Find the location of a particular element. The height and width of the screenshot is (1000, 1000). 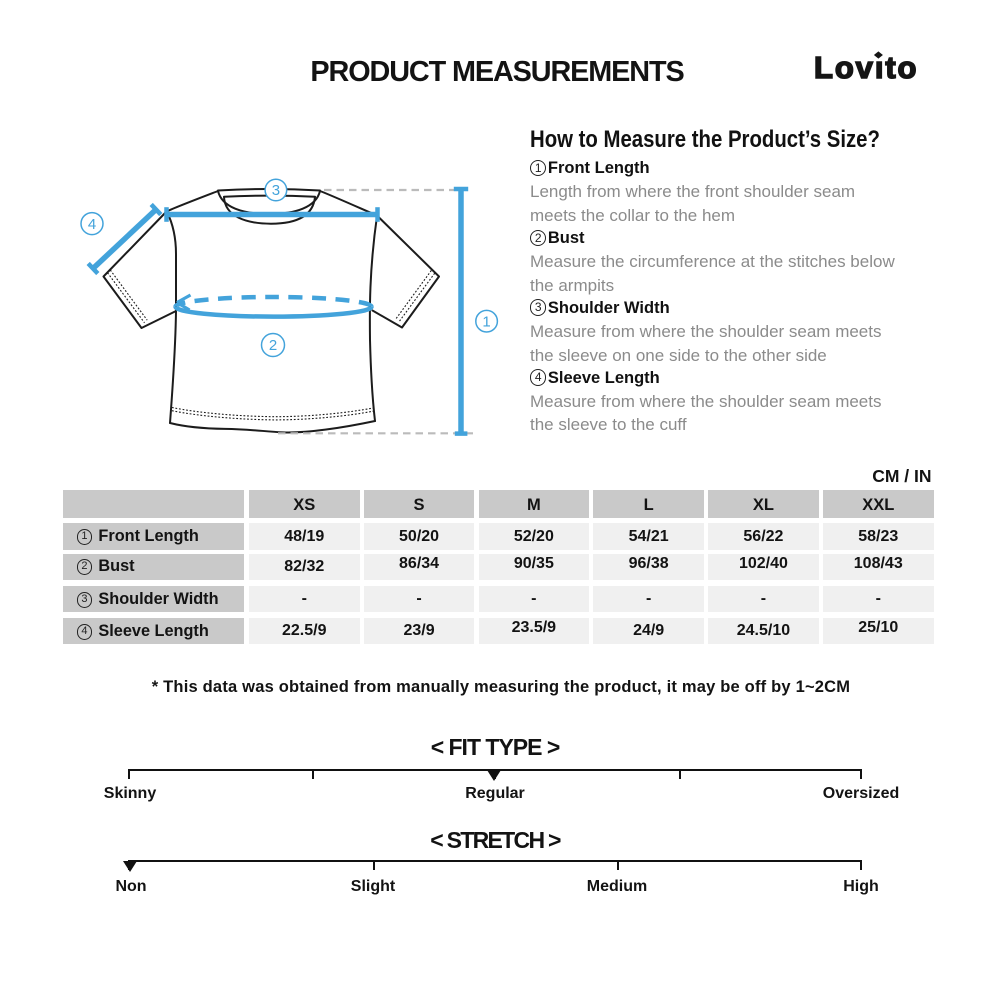

svg-text: 4 is located at coordinates (92, 224).